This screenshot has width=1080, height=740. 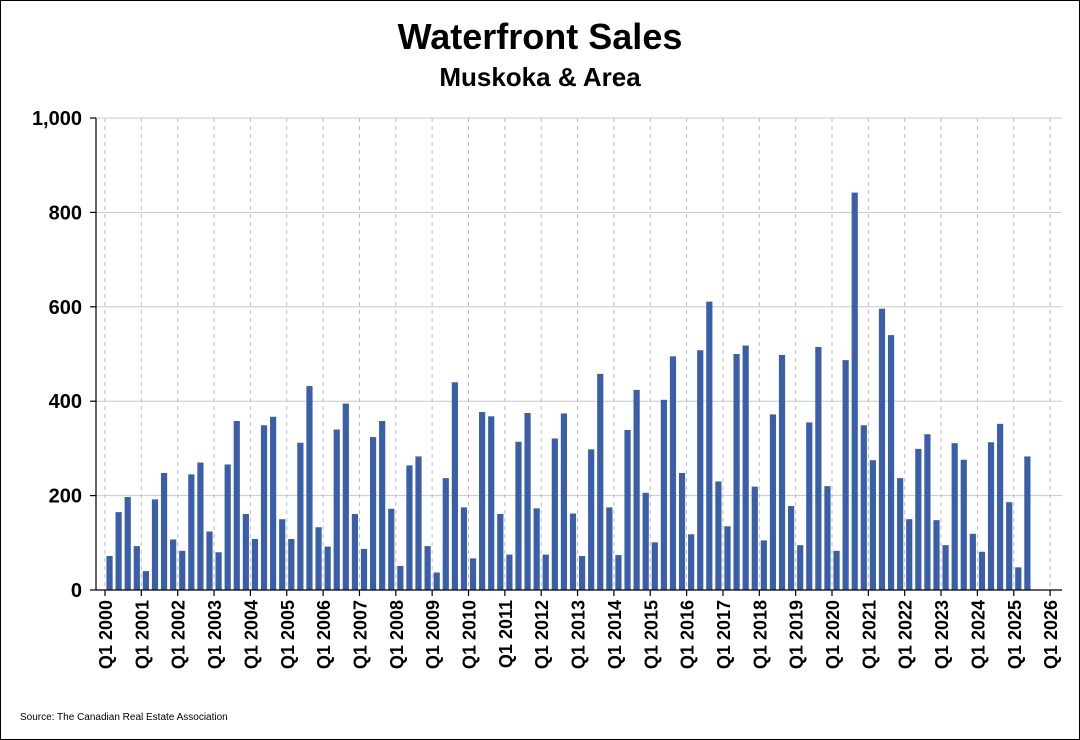 What do you see at coordinates (1051, 634) in the screenshot?
I see `x-tick-label: Q1 2026` at bounding box center [1051, 634].